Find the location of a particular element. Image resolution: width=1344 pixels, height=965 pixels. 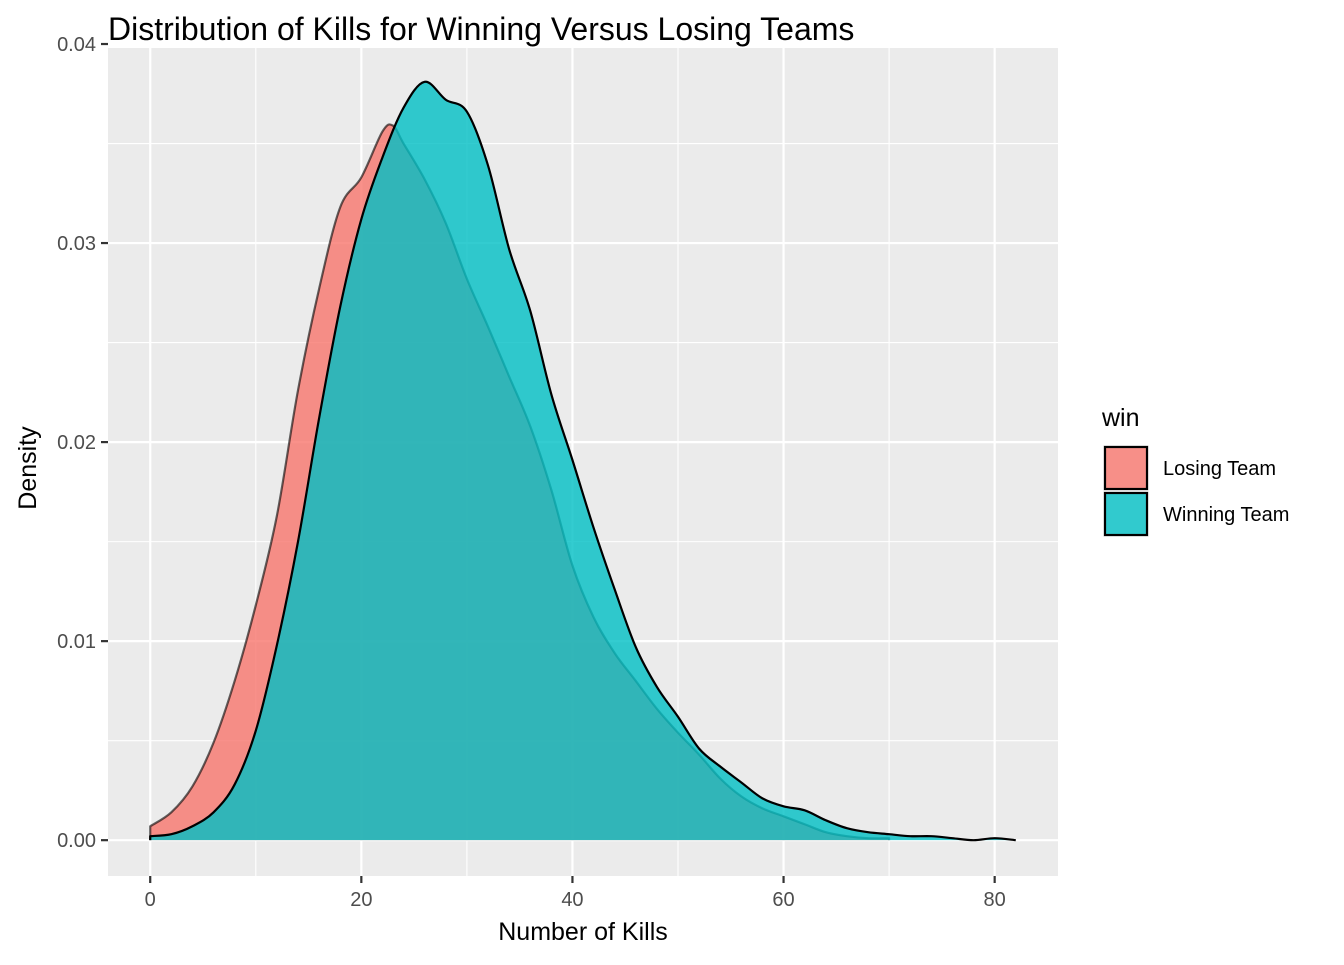

y-tick-label: 0.00 is located at coordinates (76, 841).